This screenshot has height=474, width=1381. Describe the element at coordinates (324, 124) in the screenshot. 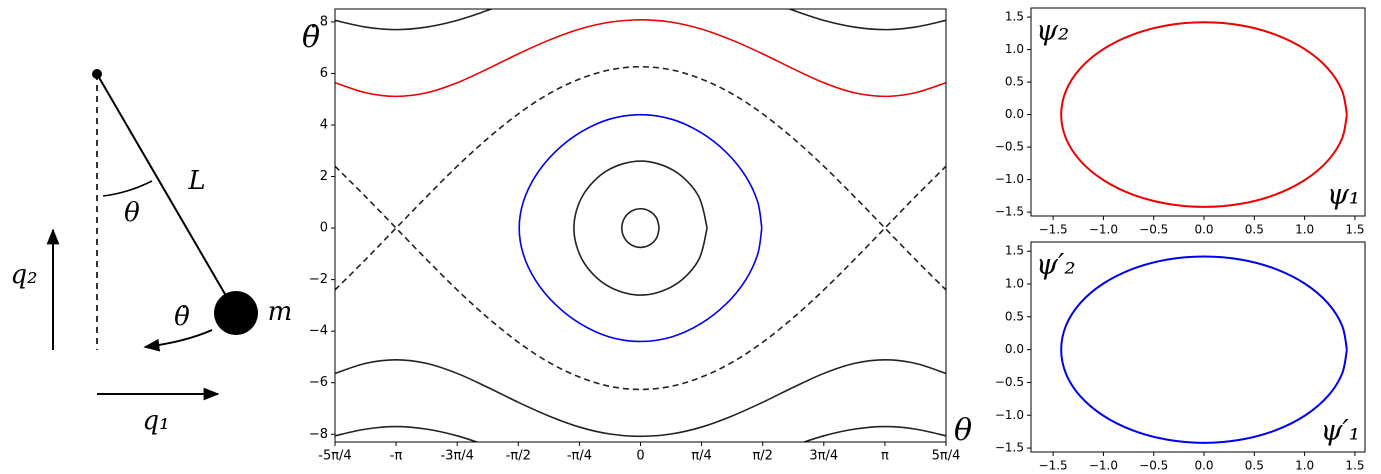

I see `y-tick-label: 4` at that location.